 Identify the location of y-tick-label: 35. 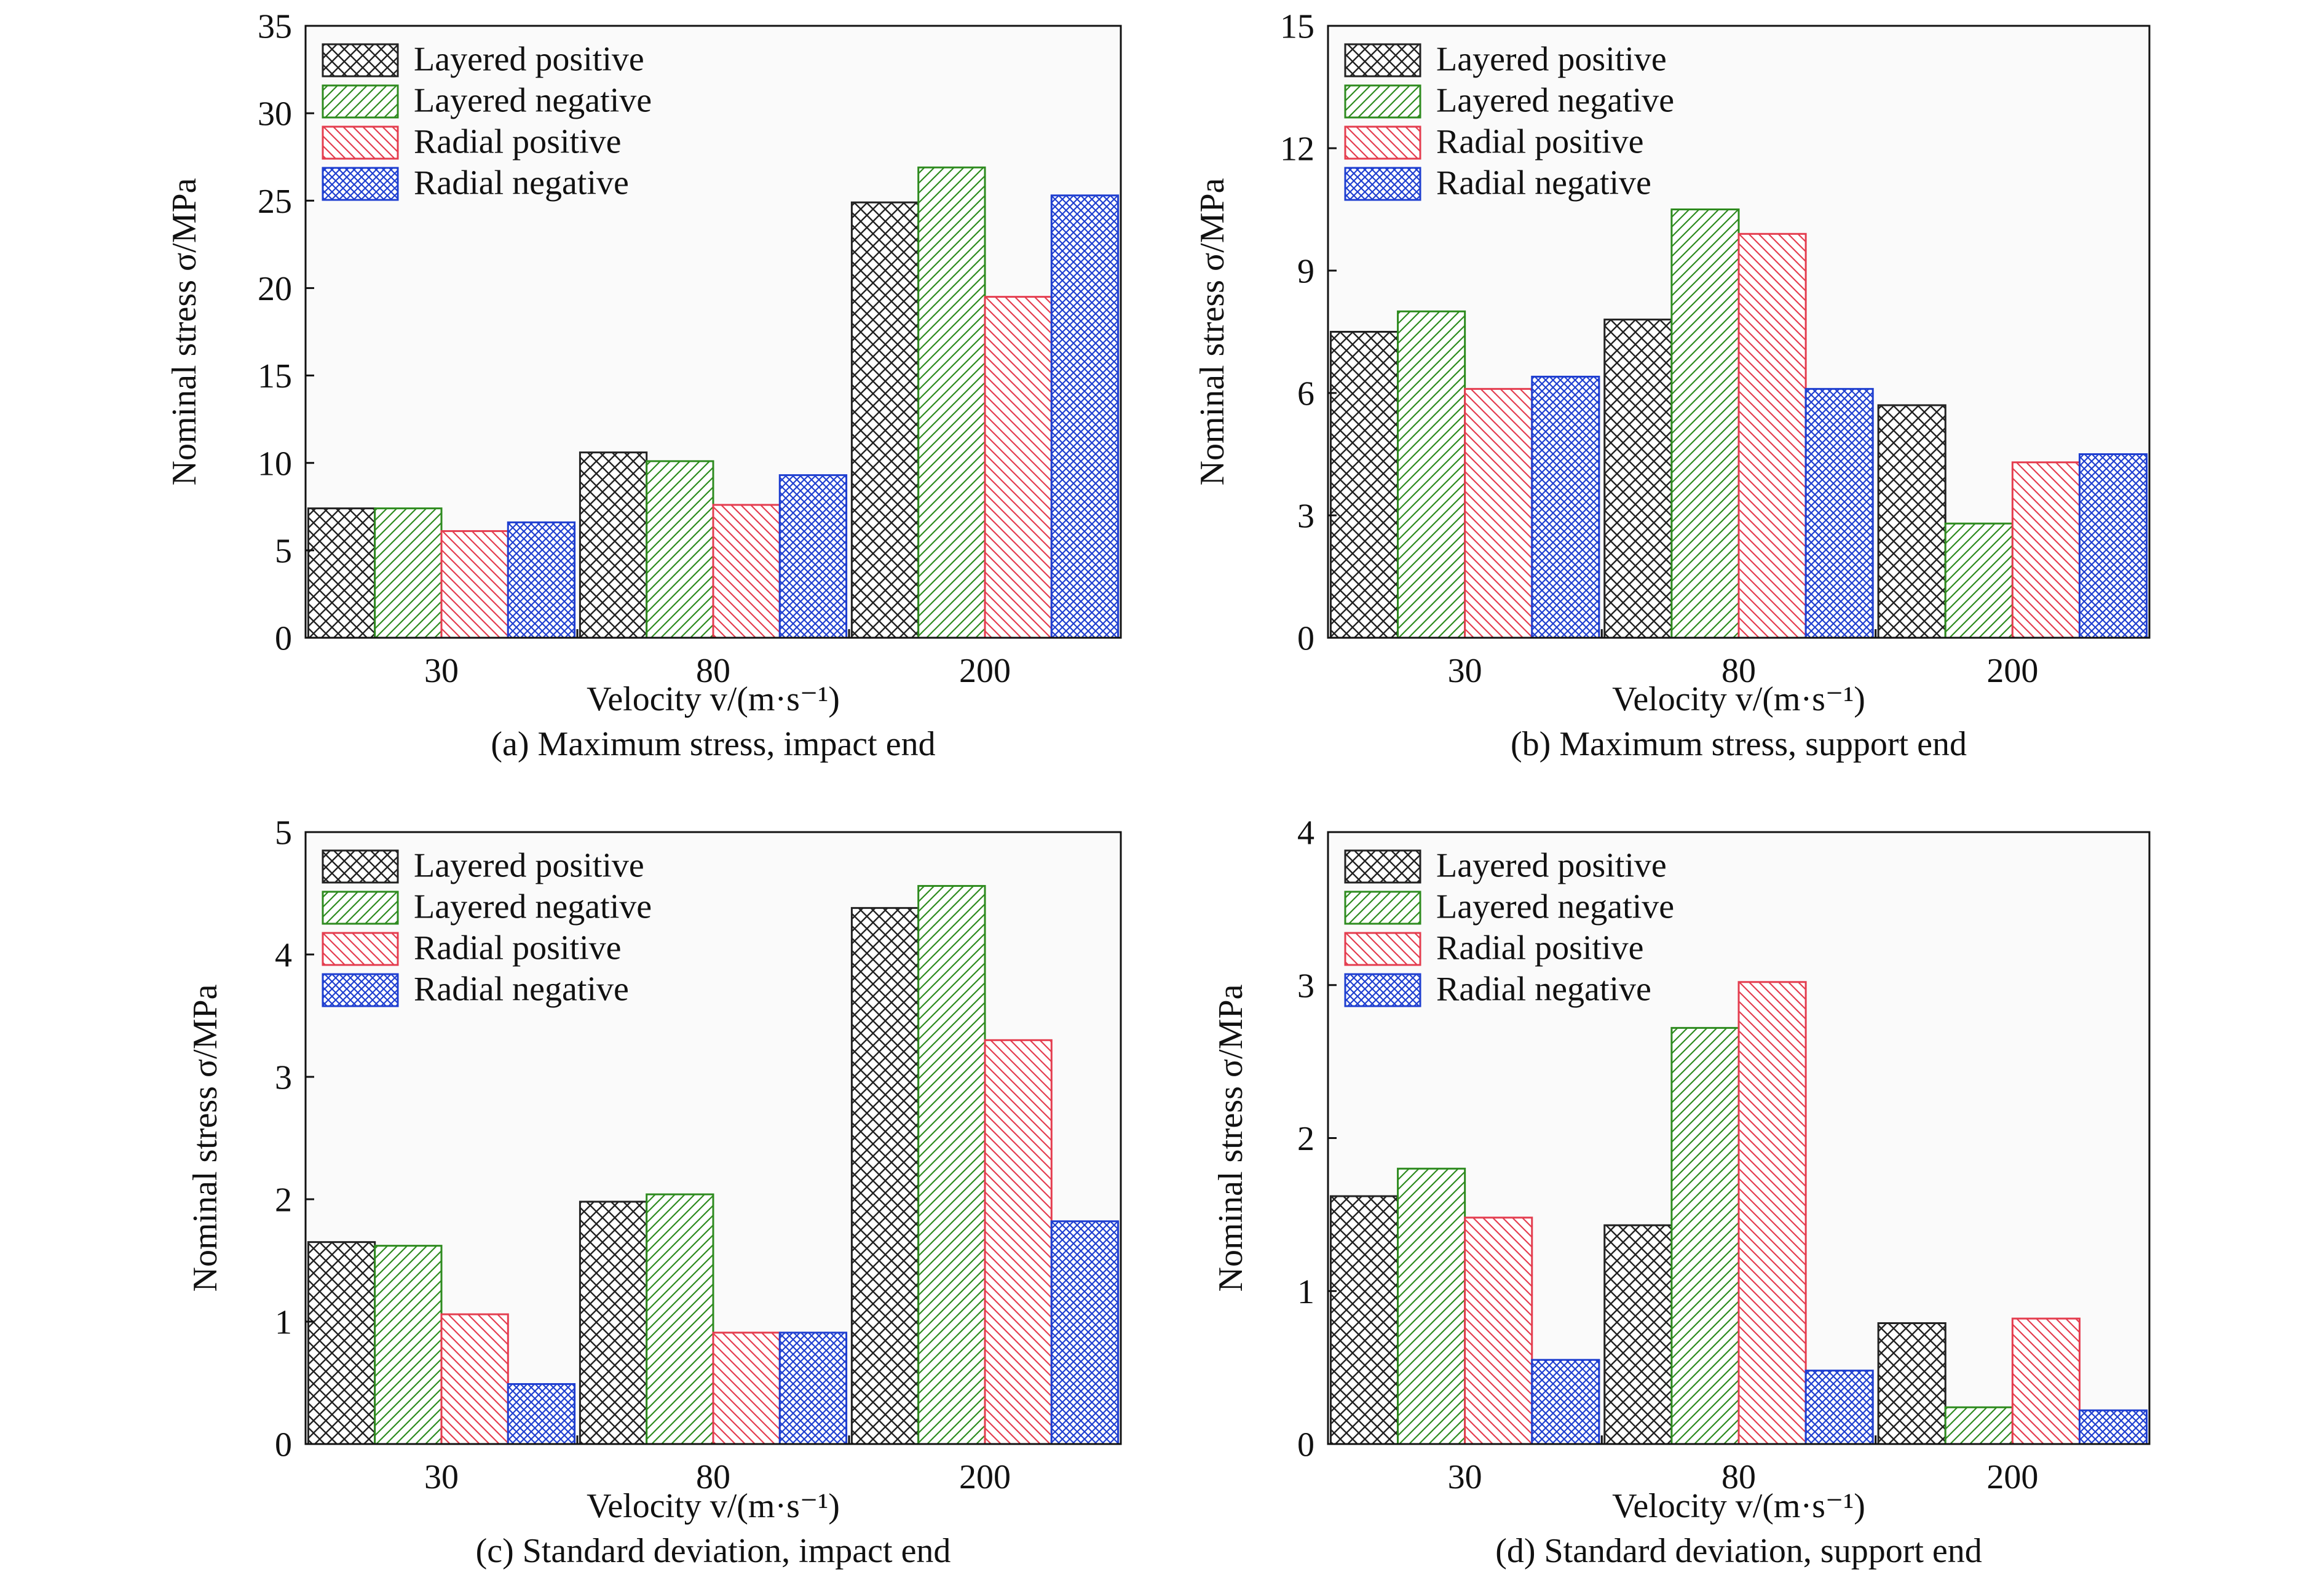
(275, 27).